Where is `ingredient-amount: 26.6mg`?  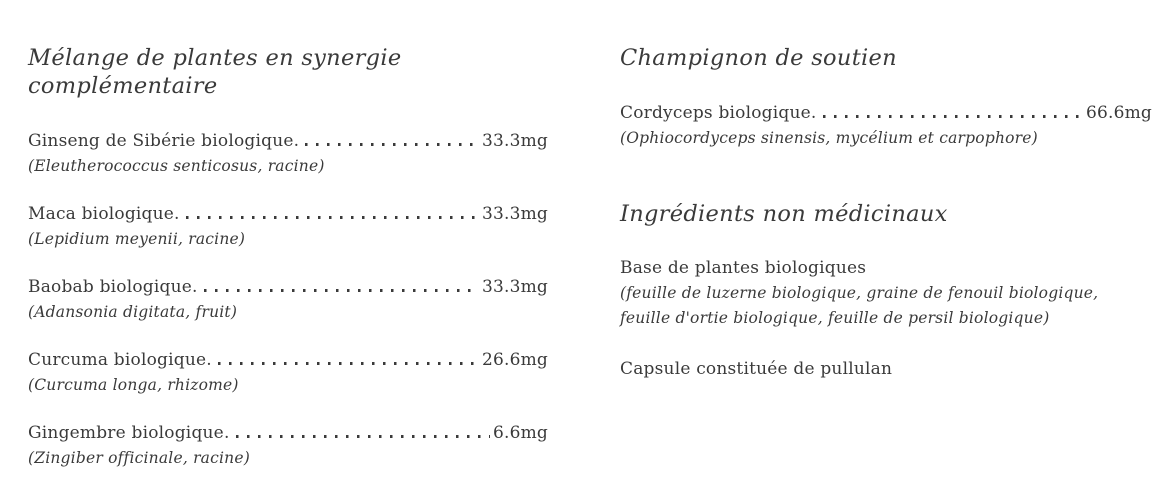
ingredient-amount: 26.6mg is located at coordinates (514, 360).